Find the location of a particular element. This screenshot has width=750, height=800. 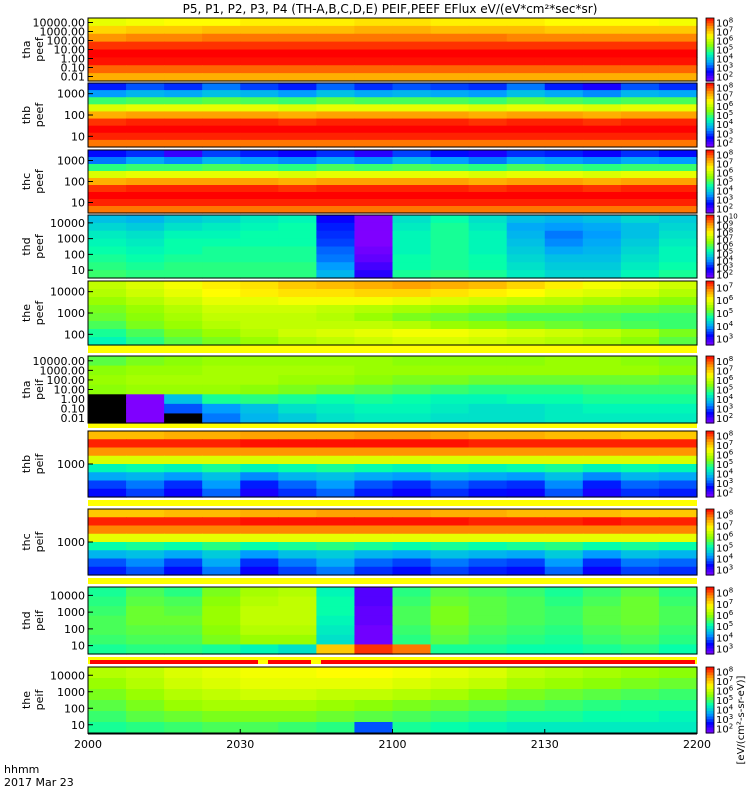

colorbar-tick-label: 104 is located at coordinates (725, 326).